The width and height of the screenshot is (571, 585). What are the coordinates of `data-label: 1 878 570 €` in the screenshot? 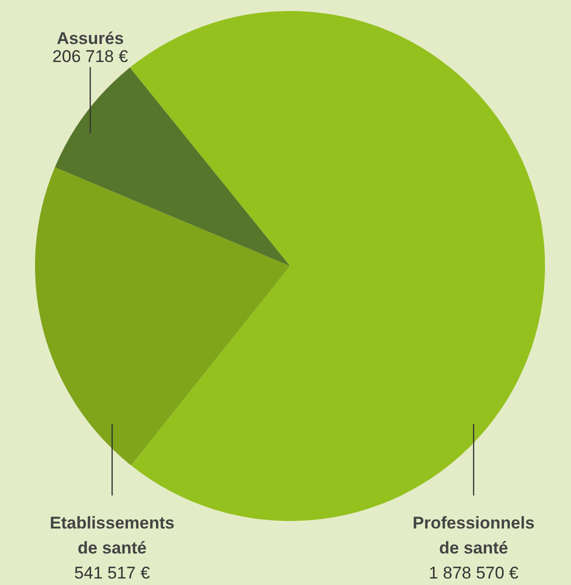 It's located at (474, 573).